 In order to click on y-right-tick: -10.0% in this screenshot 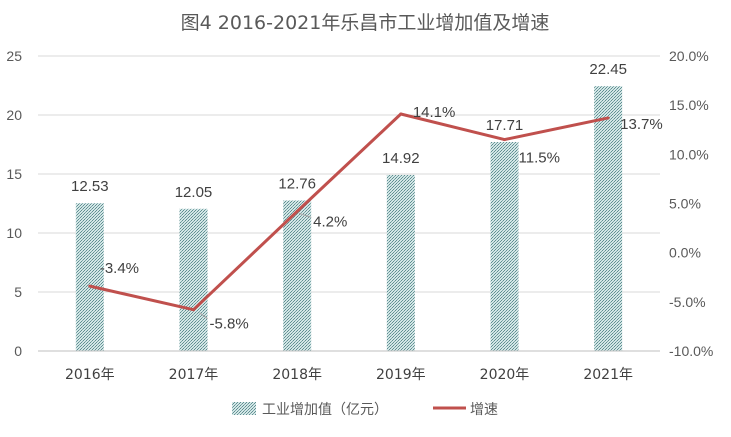, I will do `click(691, 351)`.